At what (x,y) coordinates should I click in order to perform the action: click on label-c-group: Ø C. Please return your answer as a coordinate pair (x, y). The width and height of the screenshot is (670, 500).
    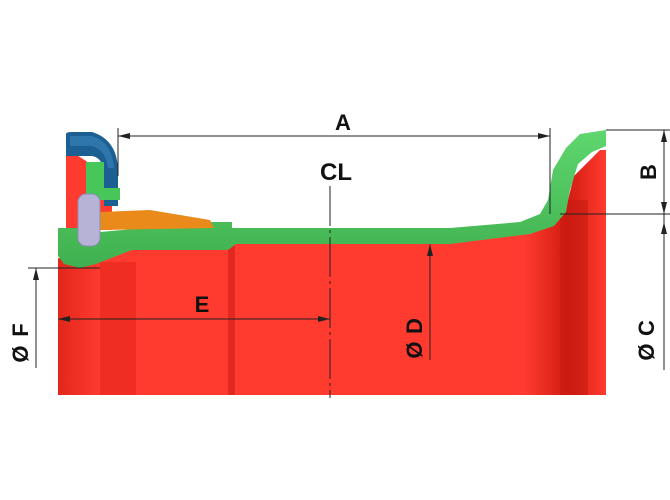
    Looking at the image, I should click on (646, 340).